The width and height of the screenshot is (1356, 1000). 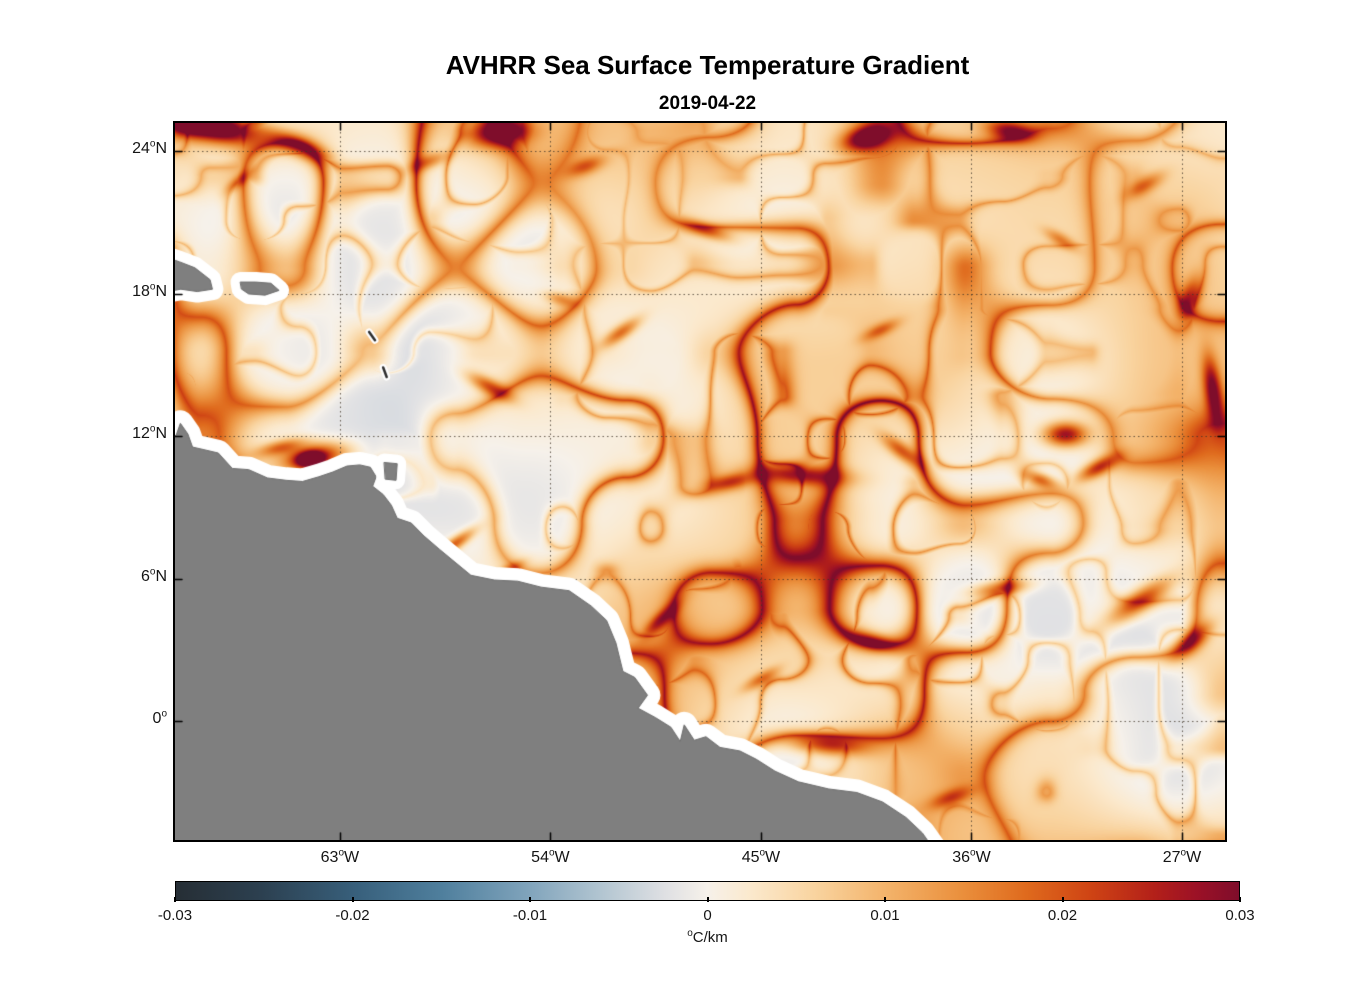 What do you see at coordinates (149, 148) in the screenshot?
I see `y-axis-tick-label: 24oN` at bounding box center [149, 148].